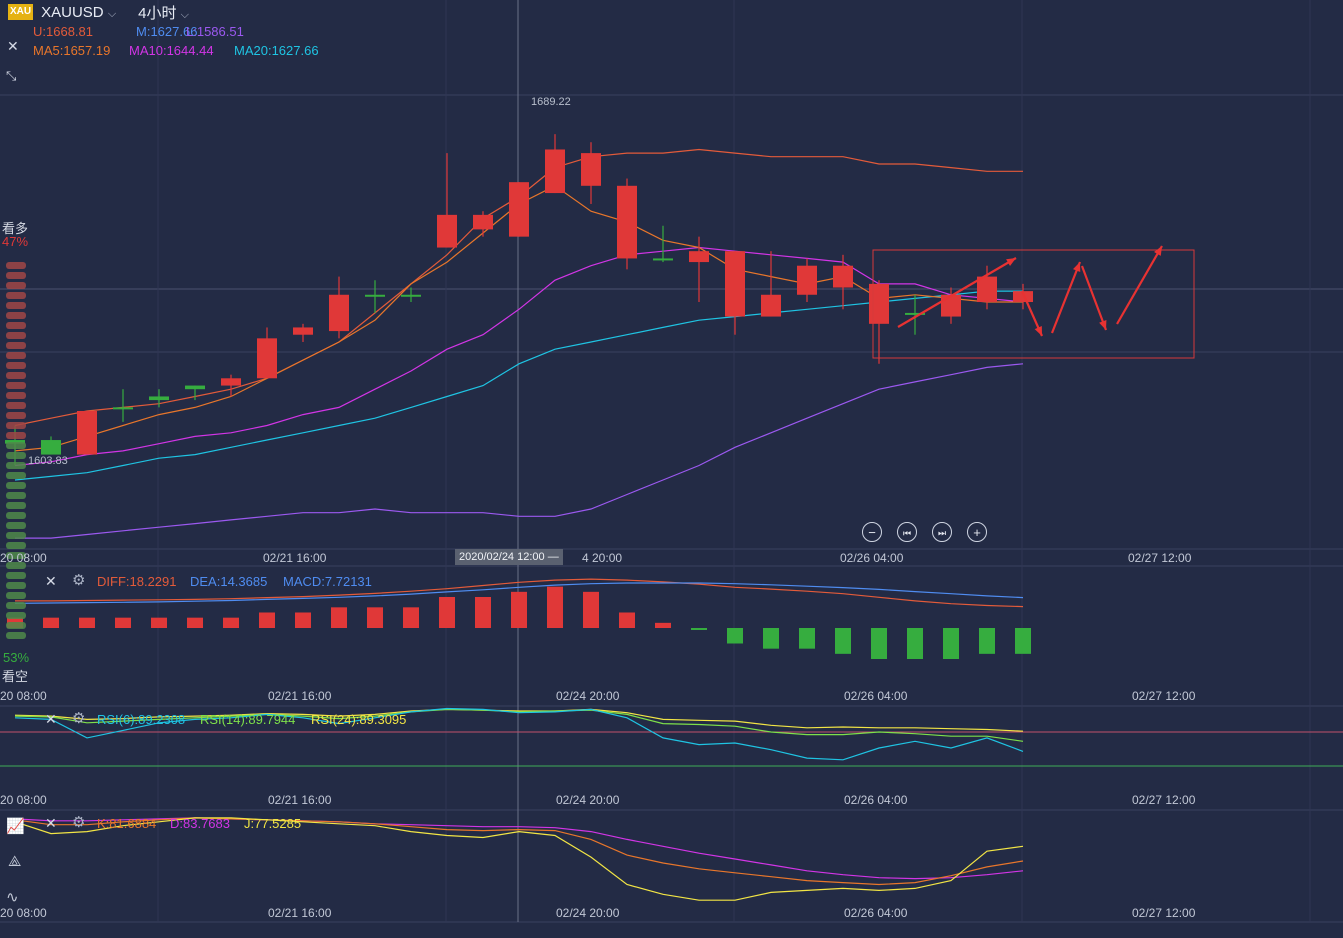 Image resolution: width=1343 pixels, height=938 pixels. I want to click on rsi24-line, so click(519, 720).